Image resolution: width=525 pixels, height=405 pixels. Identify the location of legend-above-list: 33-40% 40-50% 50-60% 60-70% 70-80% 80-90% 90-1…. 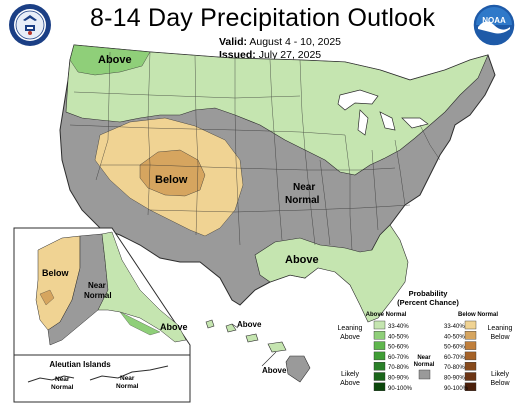
(393, 356).